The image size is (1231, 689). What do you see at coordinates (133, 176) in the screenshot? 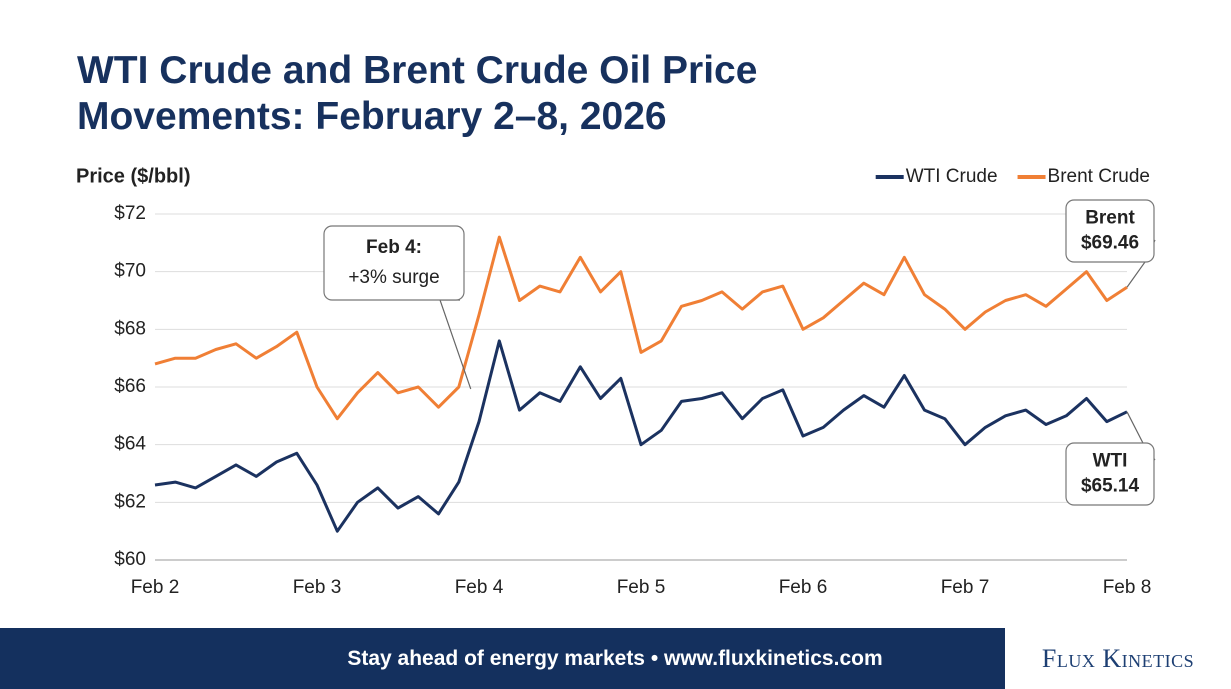
I see `y-axis-label: Price ($/bbl)` at bounding box center [133, 176].